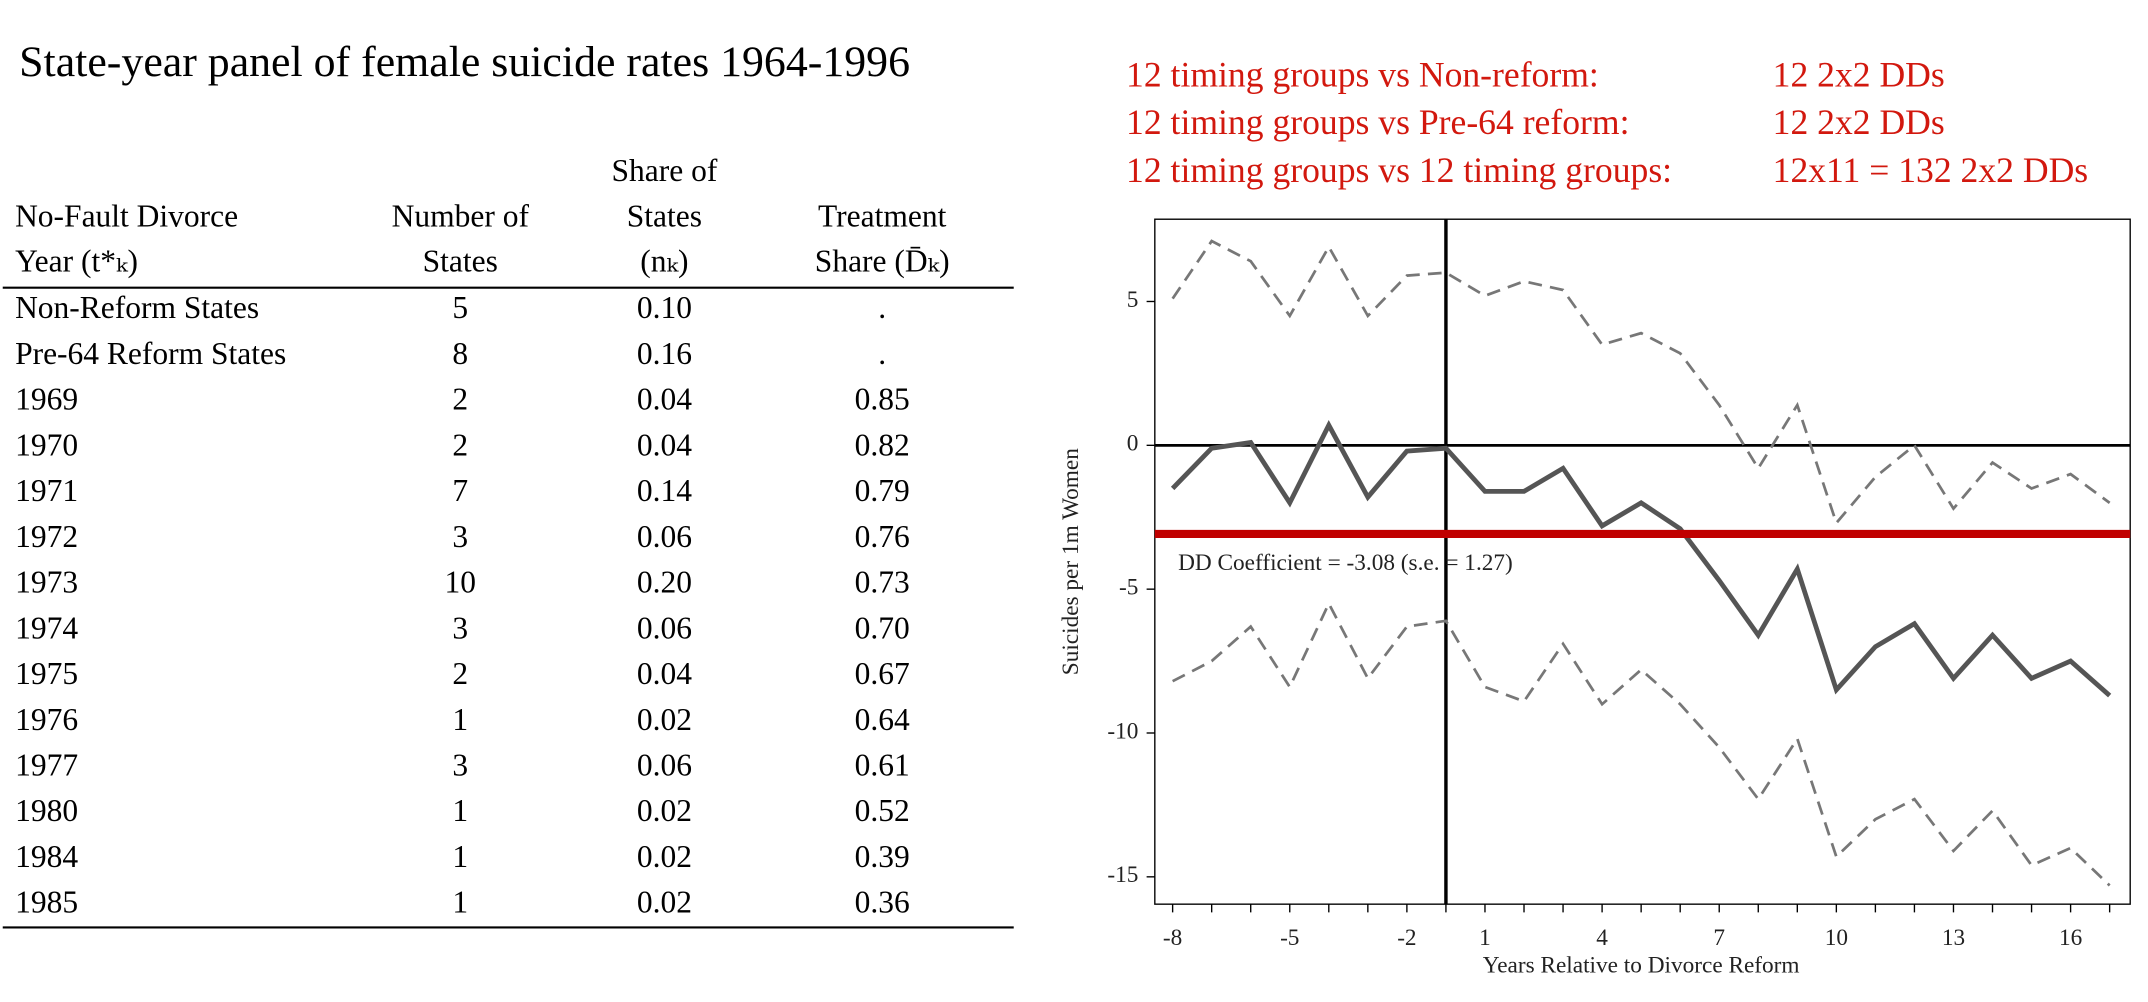  What do you see at coordinates (46, 399) in the screenshot?
I see `table-cell: 1969` at bounding box center [46, 399].